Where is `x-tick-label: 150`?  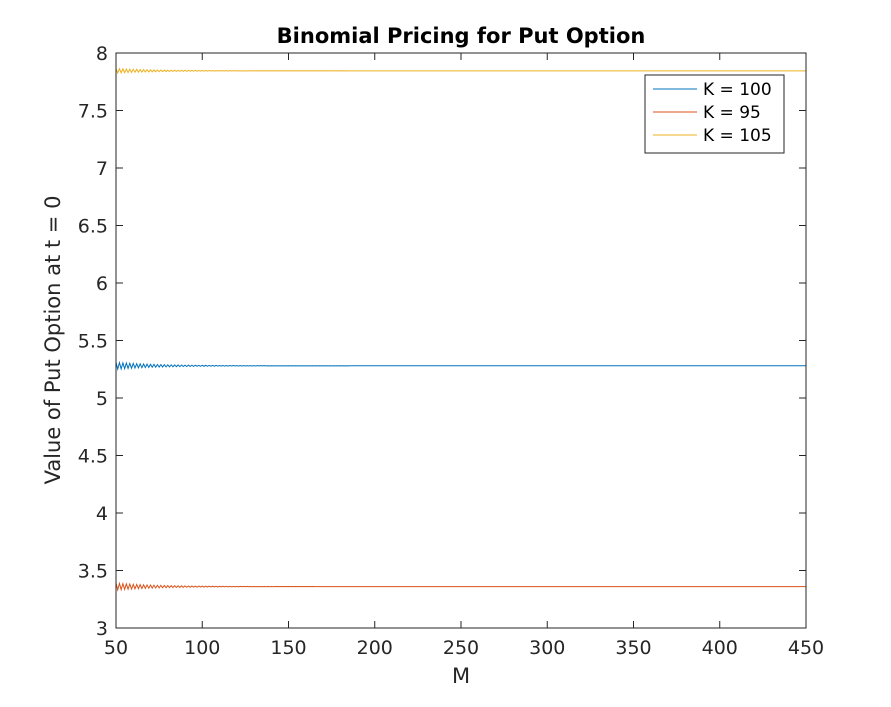
x-tick-label: 150 is located at coordinates (288, 648).